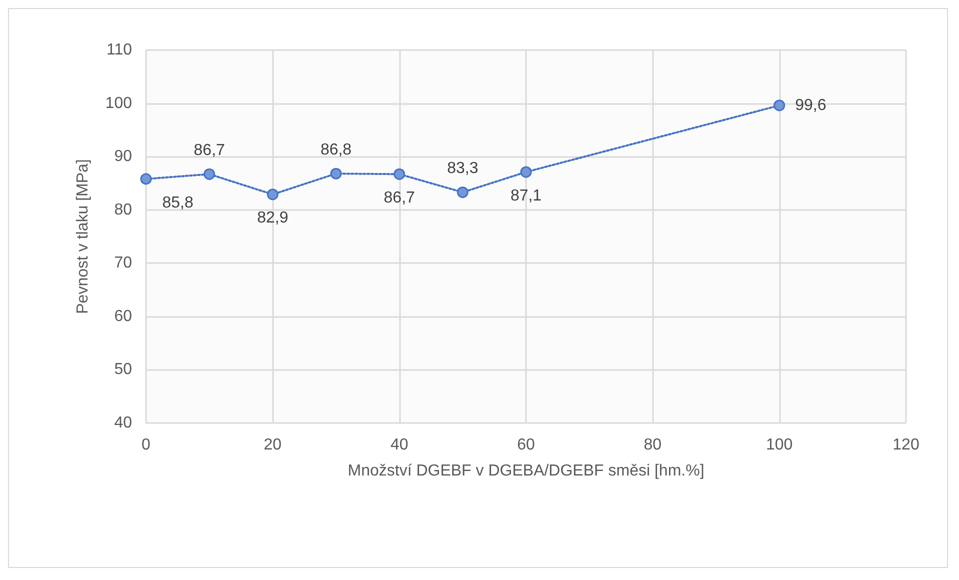 This screenshot has width=959, height=580. Describe the element at coordinates (906, 445) in the screenshot. I see `x-tick-label: 120` at that location.